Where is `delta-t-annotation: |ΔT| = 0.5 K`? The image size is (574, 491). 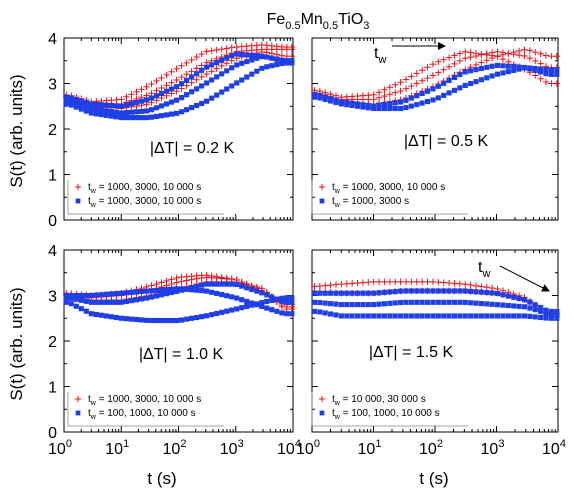
delta-t-annotation: |ΔT| = 0.5 K is located at coordinates (446, 141).